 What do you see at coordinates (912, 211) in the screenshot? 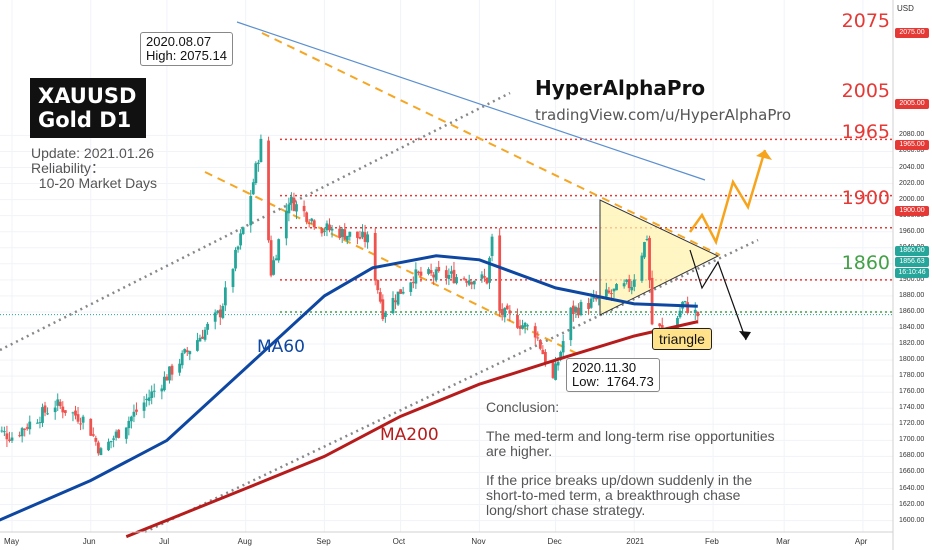
I see `axis-tag-1900: 1900.00` at bounding box center [912, 211].